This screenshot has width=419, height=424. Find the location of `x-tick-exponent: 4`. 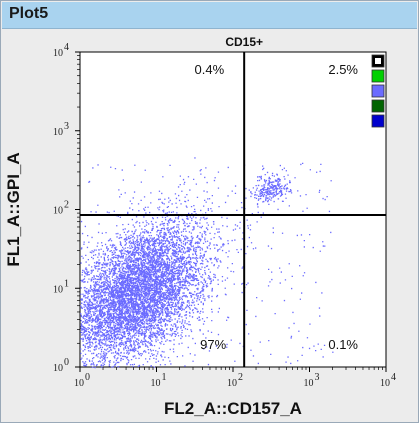

x-tick-exponent: 4 is located at coordinates (393, 377).